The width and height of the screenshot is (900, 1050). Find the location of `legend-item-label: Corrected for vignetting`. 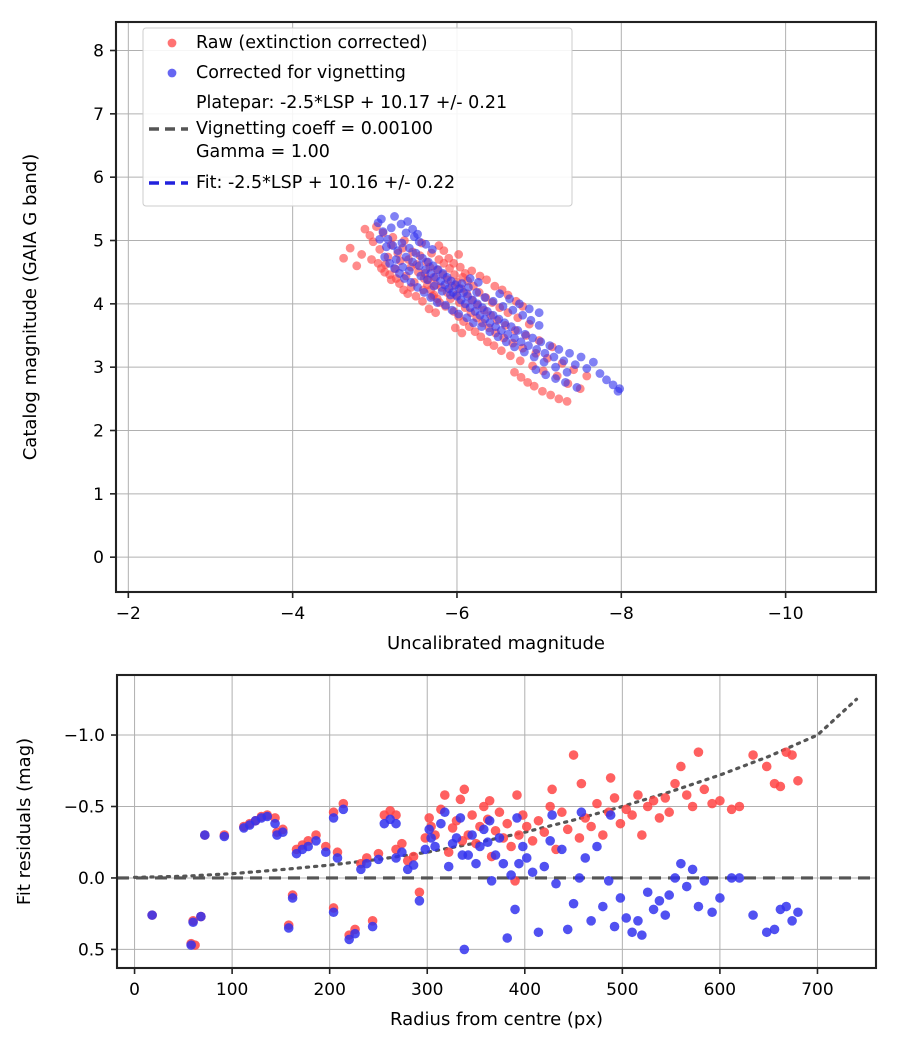

legend-item-label: Corrected for vignetting is located at coordinates (301, 73).